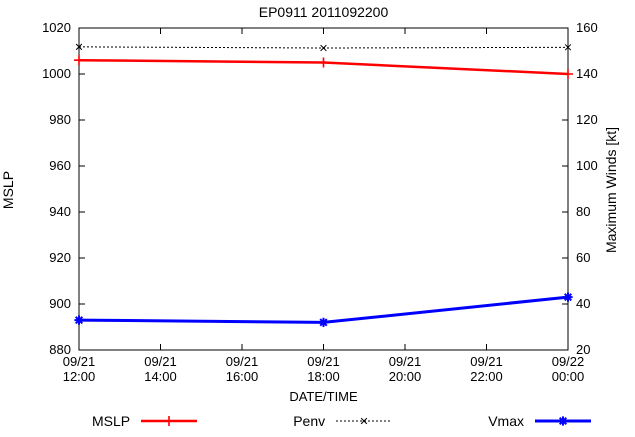 Image resolution: width=635 pixels, height=437 pixels. What do you see at coordinates (60, 349) in the screenshot?
I see `y-left-tick-label: 880` at bounding box center [60, 349].